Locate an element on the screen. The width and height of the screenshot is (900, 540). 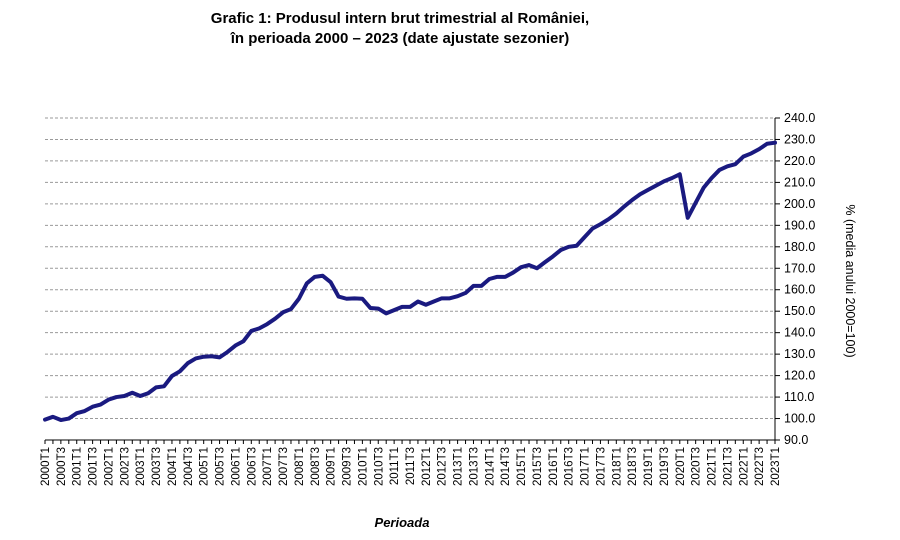
y-tick-label: 200.0 is located at coordinates (799, 204).